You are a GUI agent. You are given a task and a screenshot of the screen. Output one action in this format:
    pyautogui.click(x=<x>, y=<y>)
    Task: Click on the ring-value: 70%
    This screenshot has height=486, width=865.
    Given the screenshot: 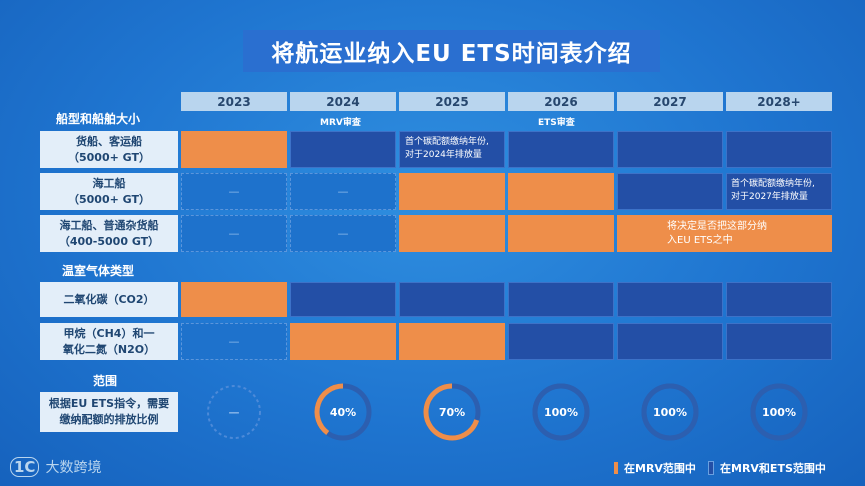 What is the action you would take?
    pyautogui.click(x=452, y=412)
    